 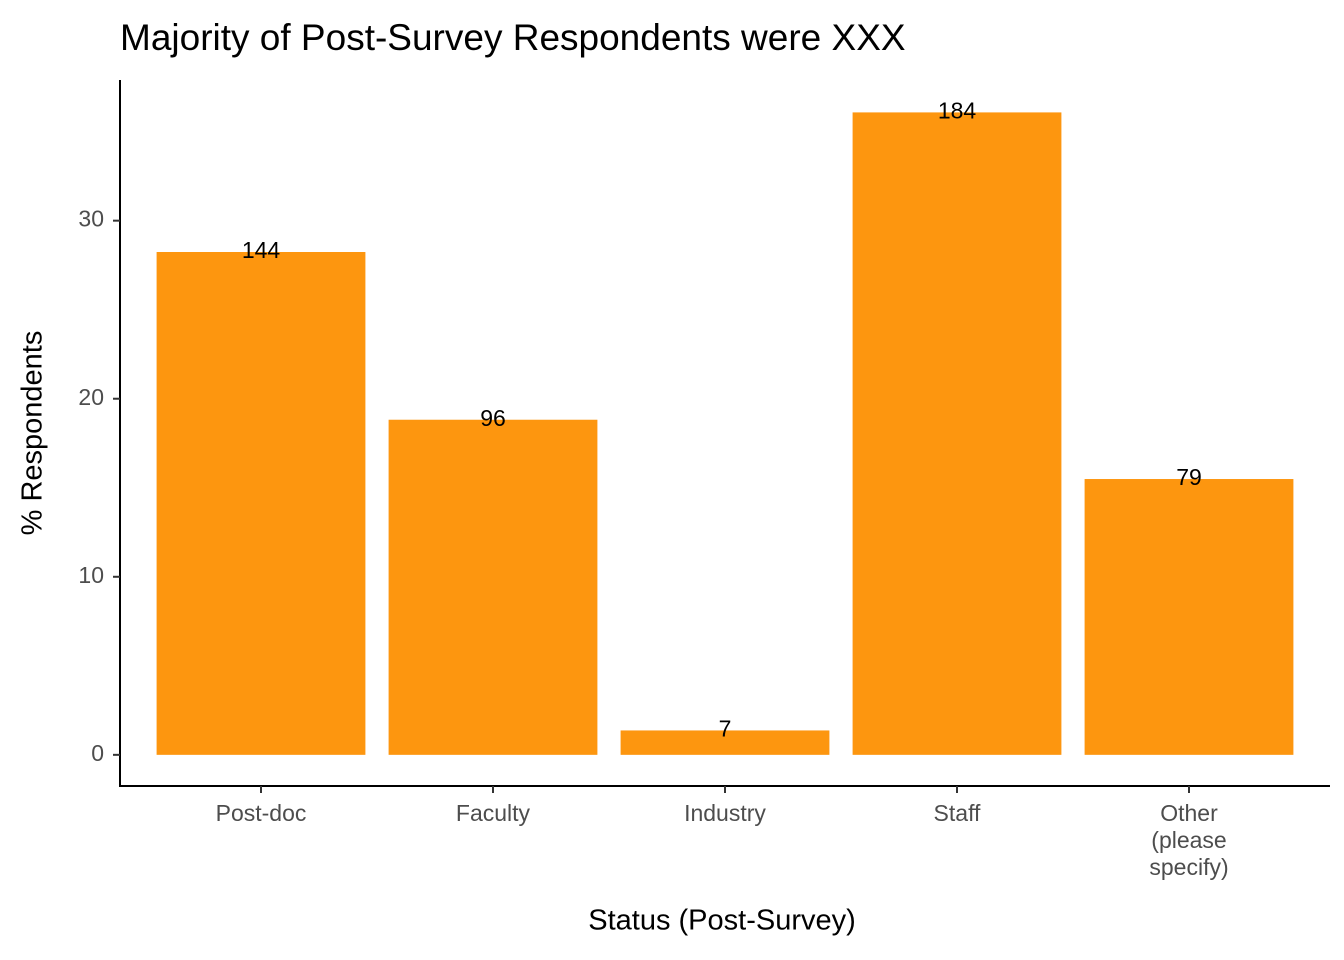 I want to click on y-axis-title: % Respondents, so click(x=33, y=433).